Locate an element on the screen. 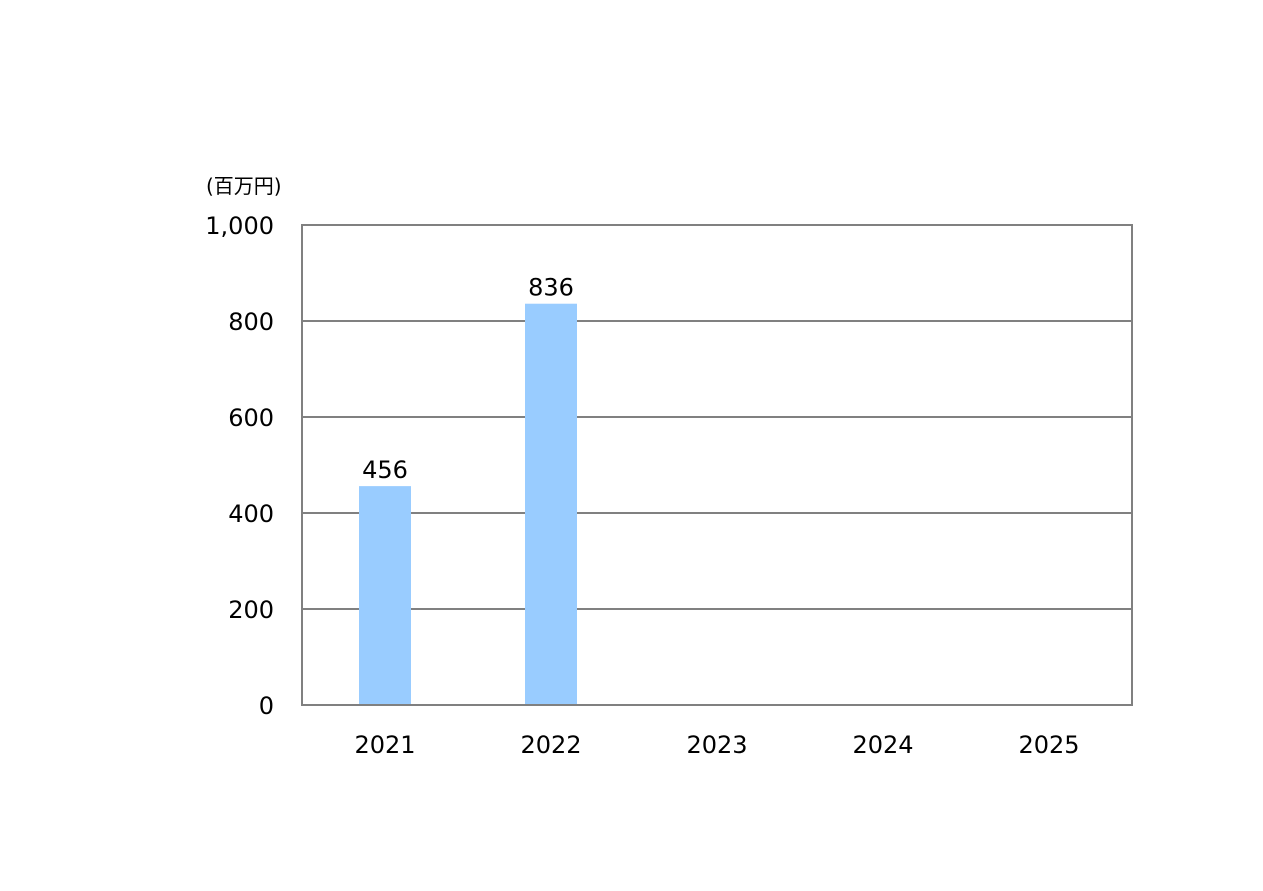 The width and height of the screenshot is (1263, 891). y-axis-unit-label: (百万円) is located at coordinates (244, 186).